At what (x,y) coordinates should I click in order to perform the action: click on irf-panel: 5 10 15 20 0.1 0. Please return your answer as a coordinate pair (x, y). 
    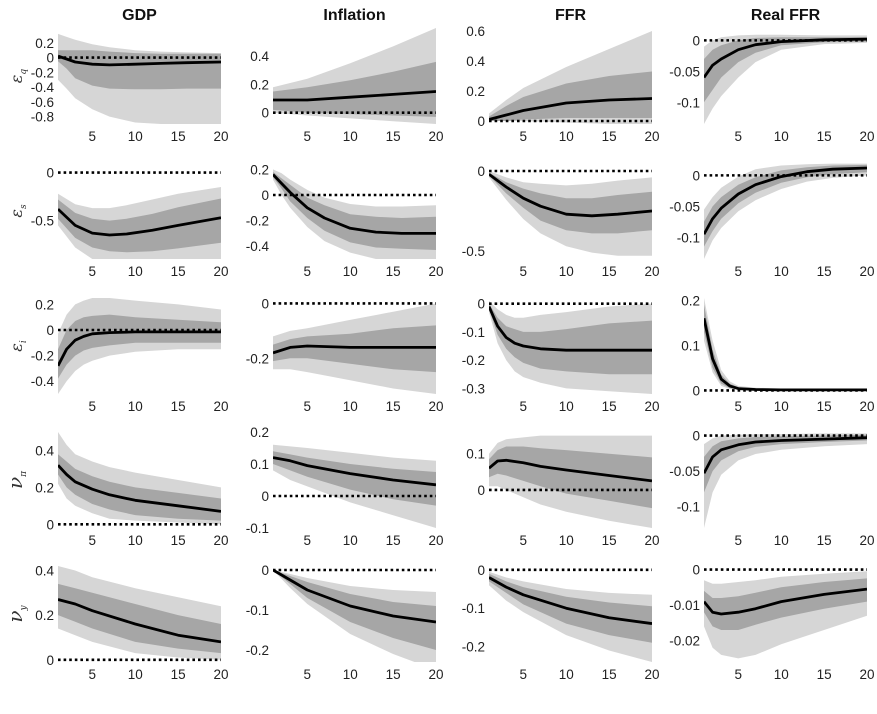
    Looking at the image, I should click on (563, 491).